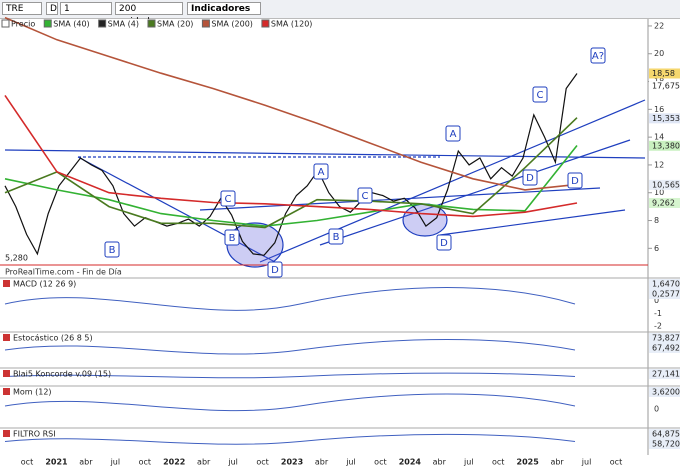 This screenshot has height=469, width=680. Describe the element at coordinates (123, 24) in the screenshot. I see `legend-entry: SMA (4)` at that location.